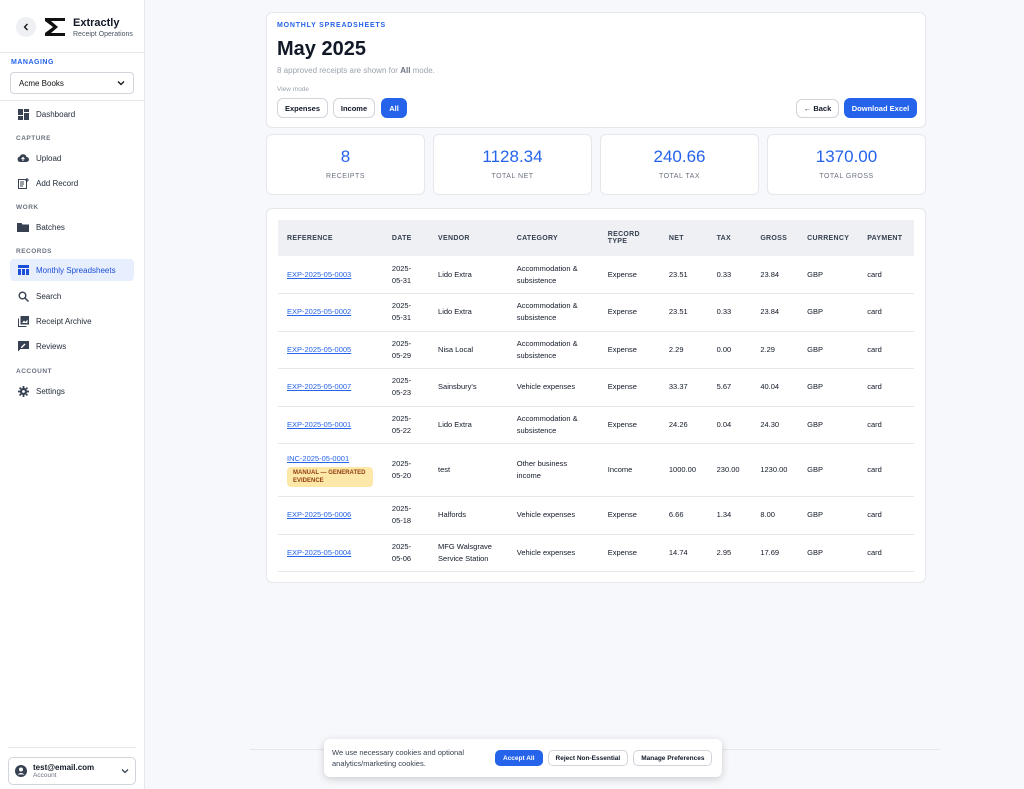 This screenshot has width=1024, height=789. Describe the element at coordinates (50, 391) in the screenshot. I see `sidebar-item-label: Settings` at that location.